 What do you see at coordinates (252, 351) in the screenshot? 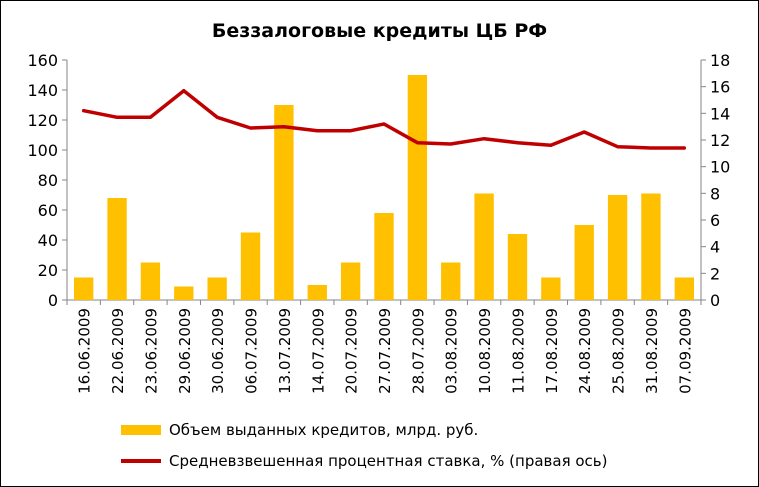
I see `x-tick-label: 06.07.2009` at bounding box center [252, 351].